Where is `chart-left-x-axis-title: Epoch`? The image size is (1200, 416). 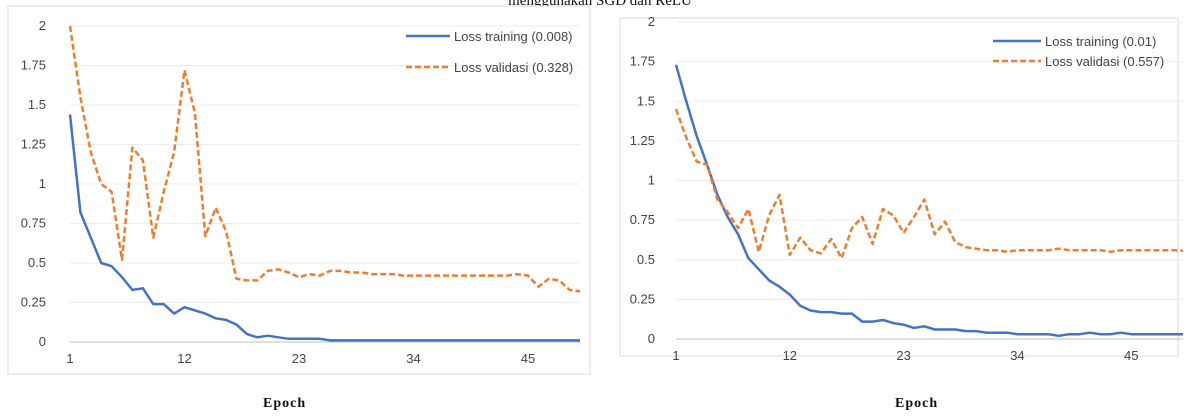 chart-left-x-axis-title: Epoch is located at coordinates (285, 403).